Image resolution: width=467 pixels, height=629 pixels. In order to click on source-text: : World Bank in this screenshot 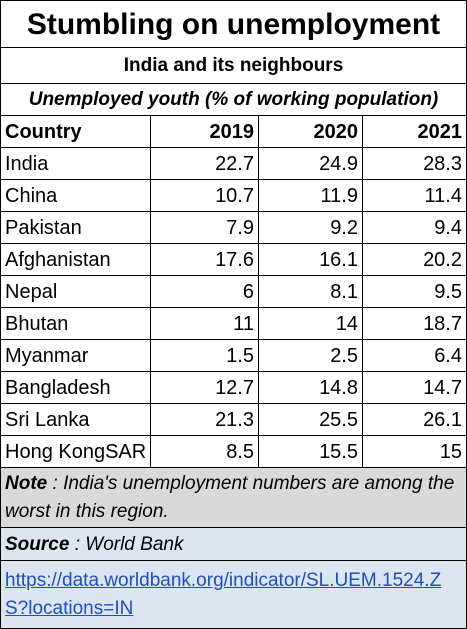, I will do `click(129, 544)`.